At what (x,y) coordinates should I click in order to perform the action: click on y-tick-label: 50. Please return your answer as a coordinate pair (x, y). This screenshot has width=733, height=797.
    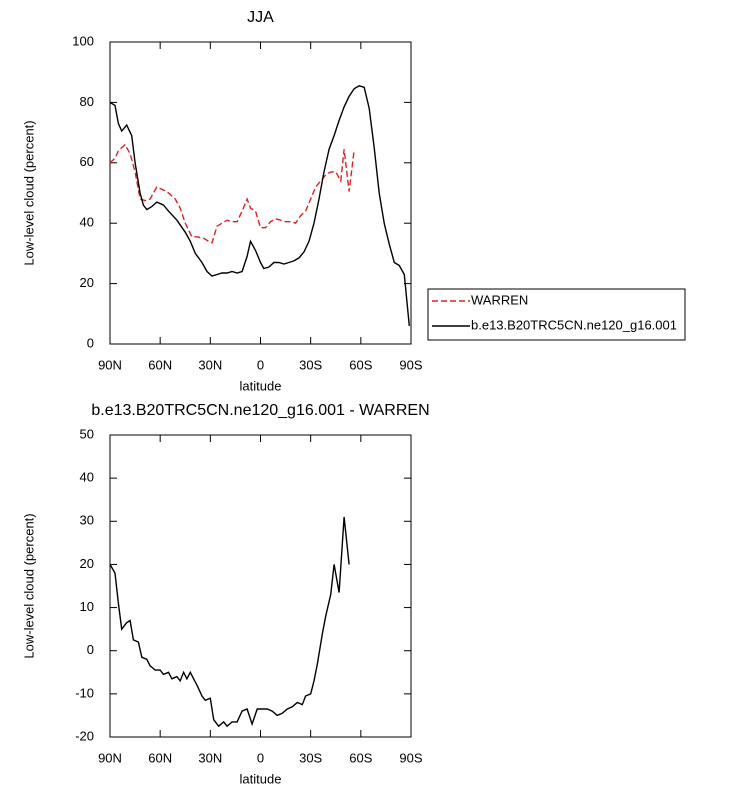
    Looking at the image, I should click on (87, 433).